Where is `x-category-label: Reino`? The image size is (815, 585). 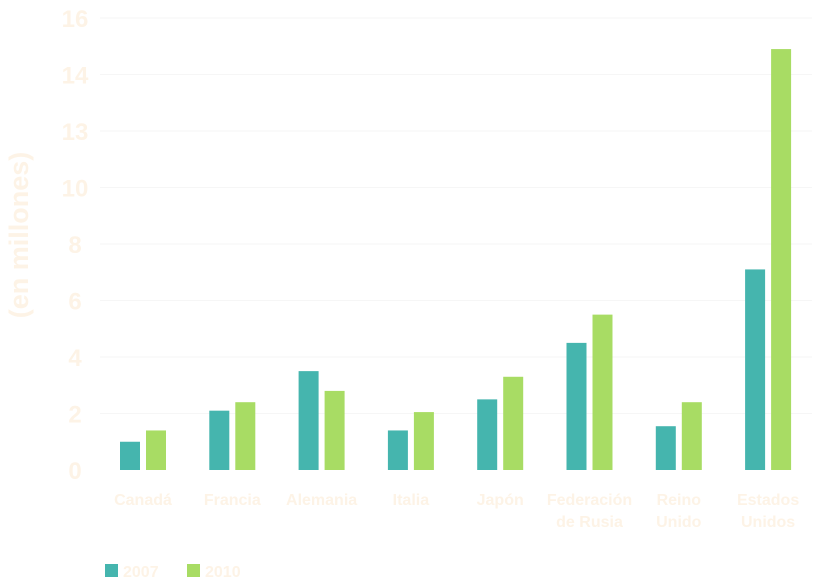 x-category-label: Reino is located at coordinates (679, 500).